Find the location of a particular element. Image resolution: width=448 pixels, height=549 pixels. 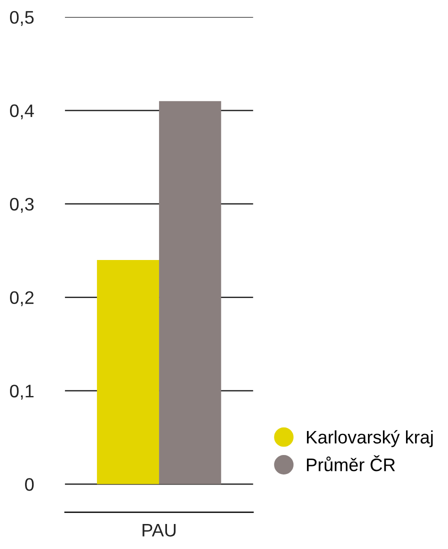

y-tick-label: 0,1 is located at coordinates (22, 392).